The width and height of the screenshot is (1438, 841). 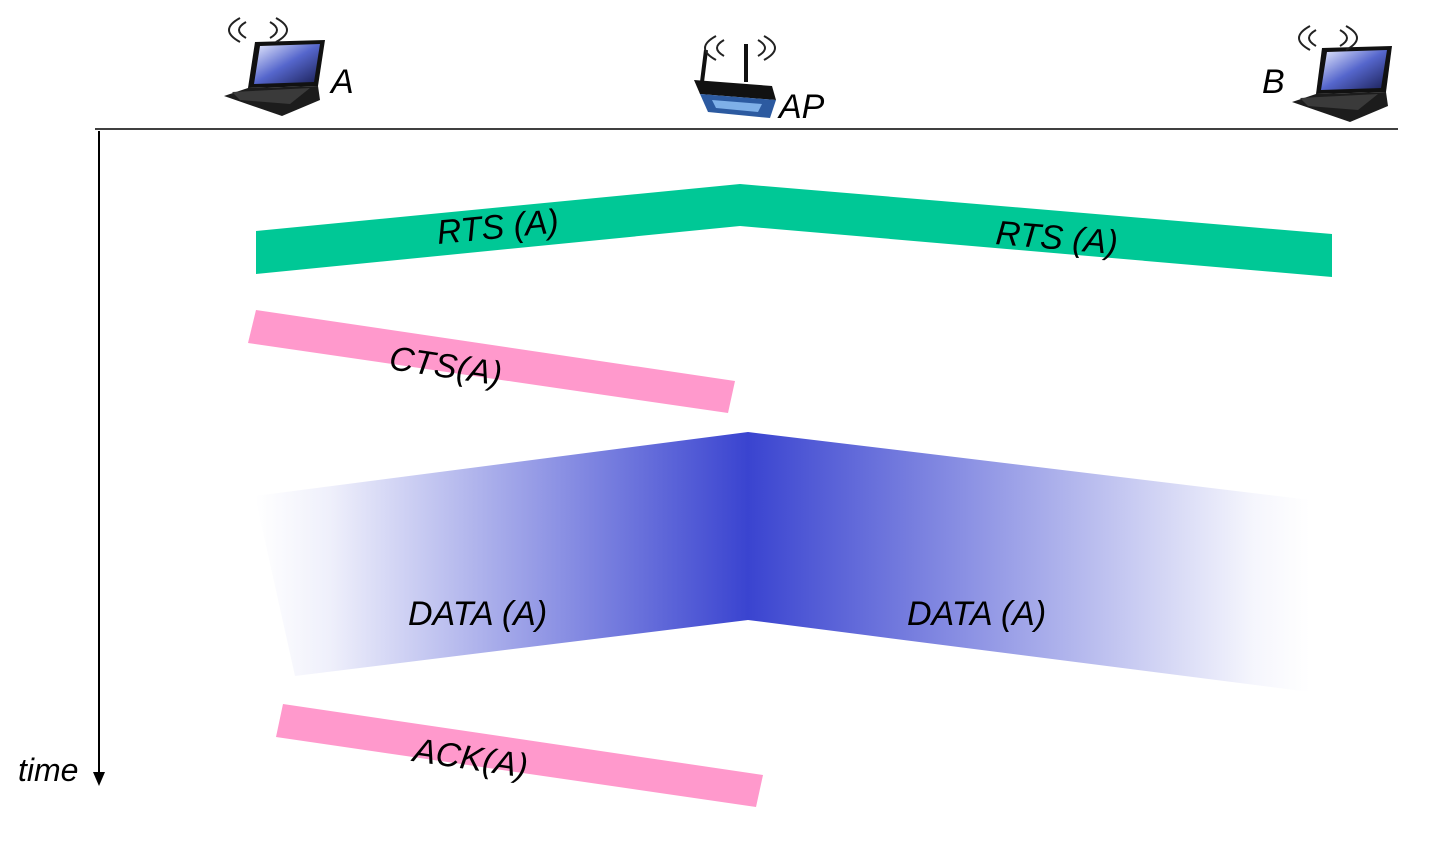 I want to click on node-label-a: A, so click(x=342, y=82).